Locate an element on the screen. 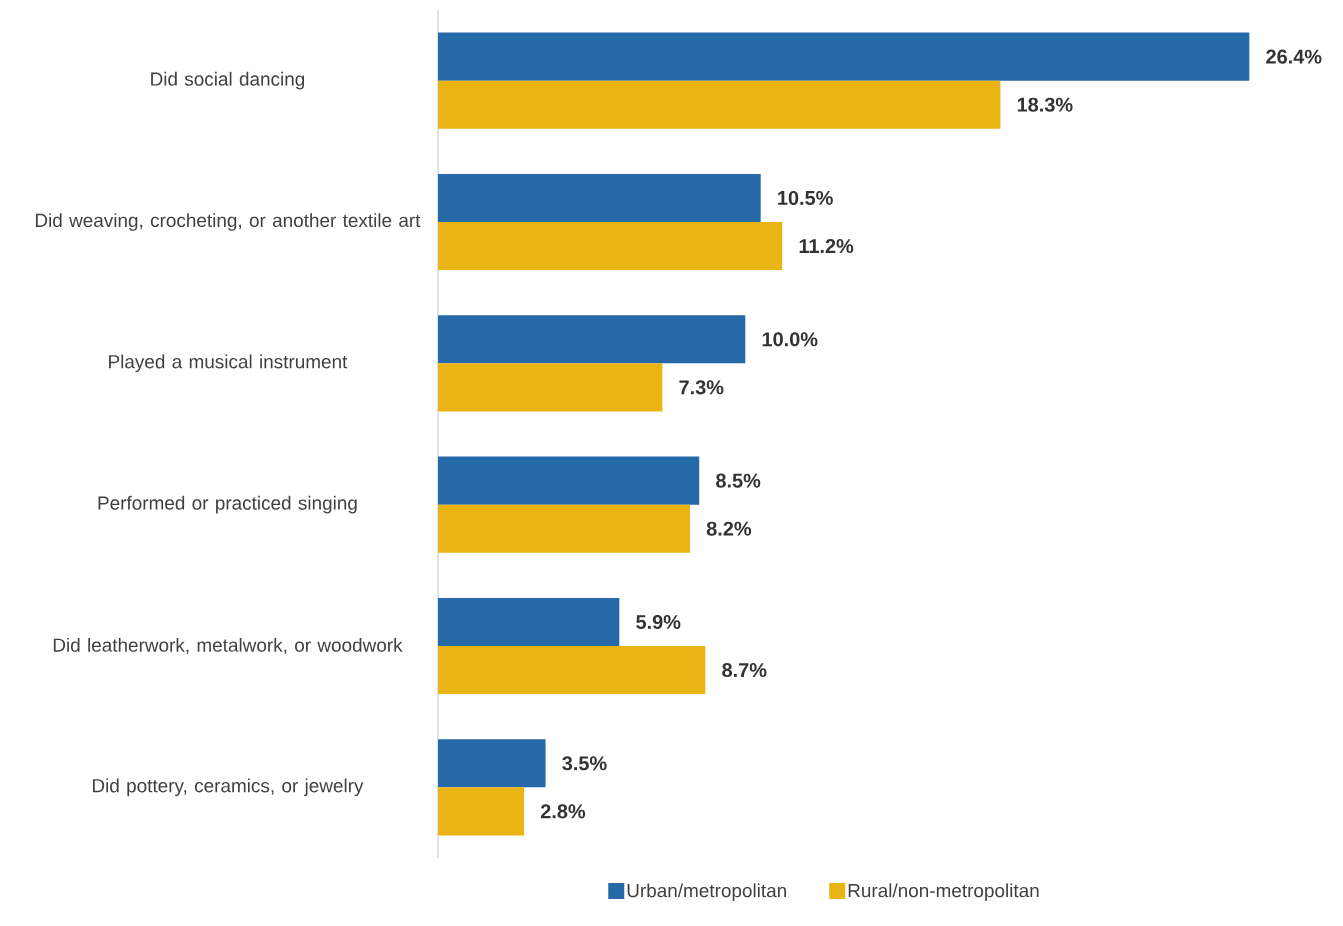  data-label: 10.0% is located at coordinates (790, 339).